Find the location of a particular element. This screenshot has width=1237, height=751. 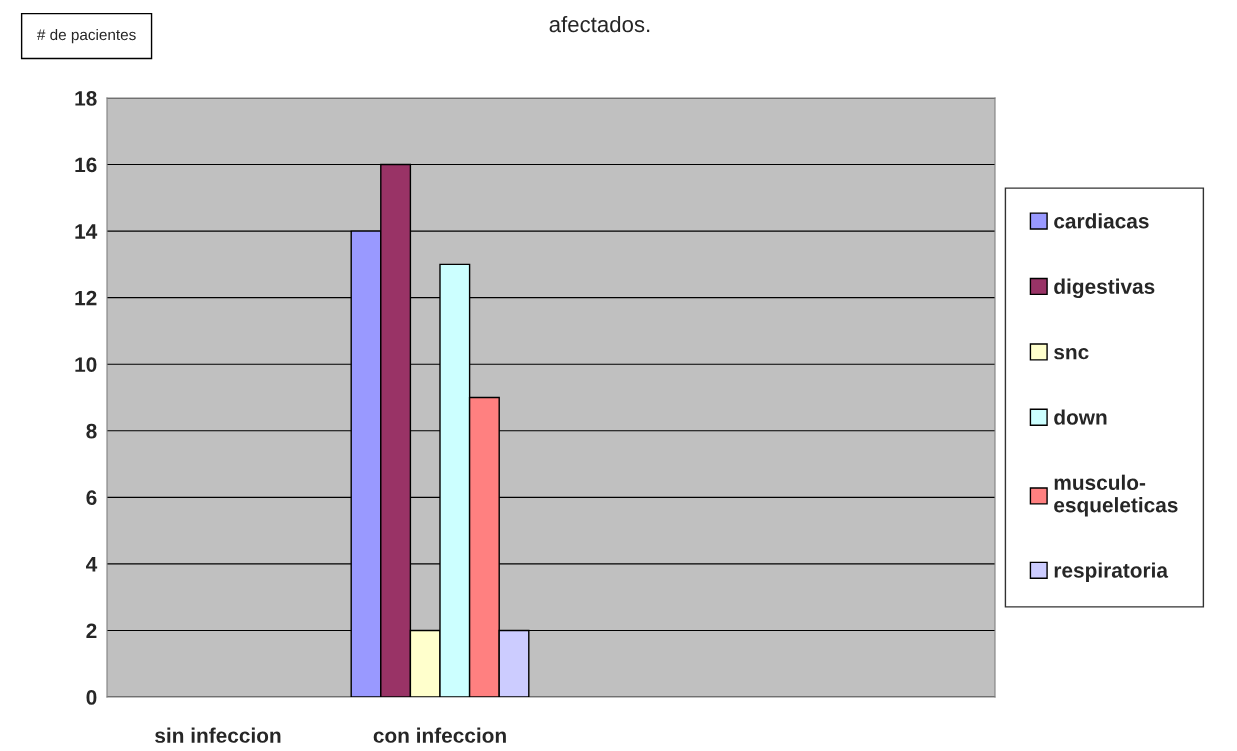

y-tick-label: 2 is located at coordinates (91, 630).